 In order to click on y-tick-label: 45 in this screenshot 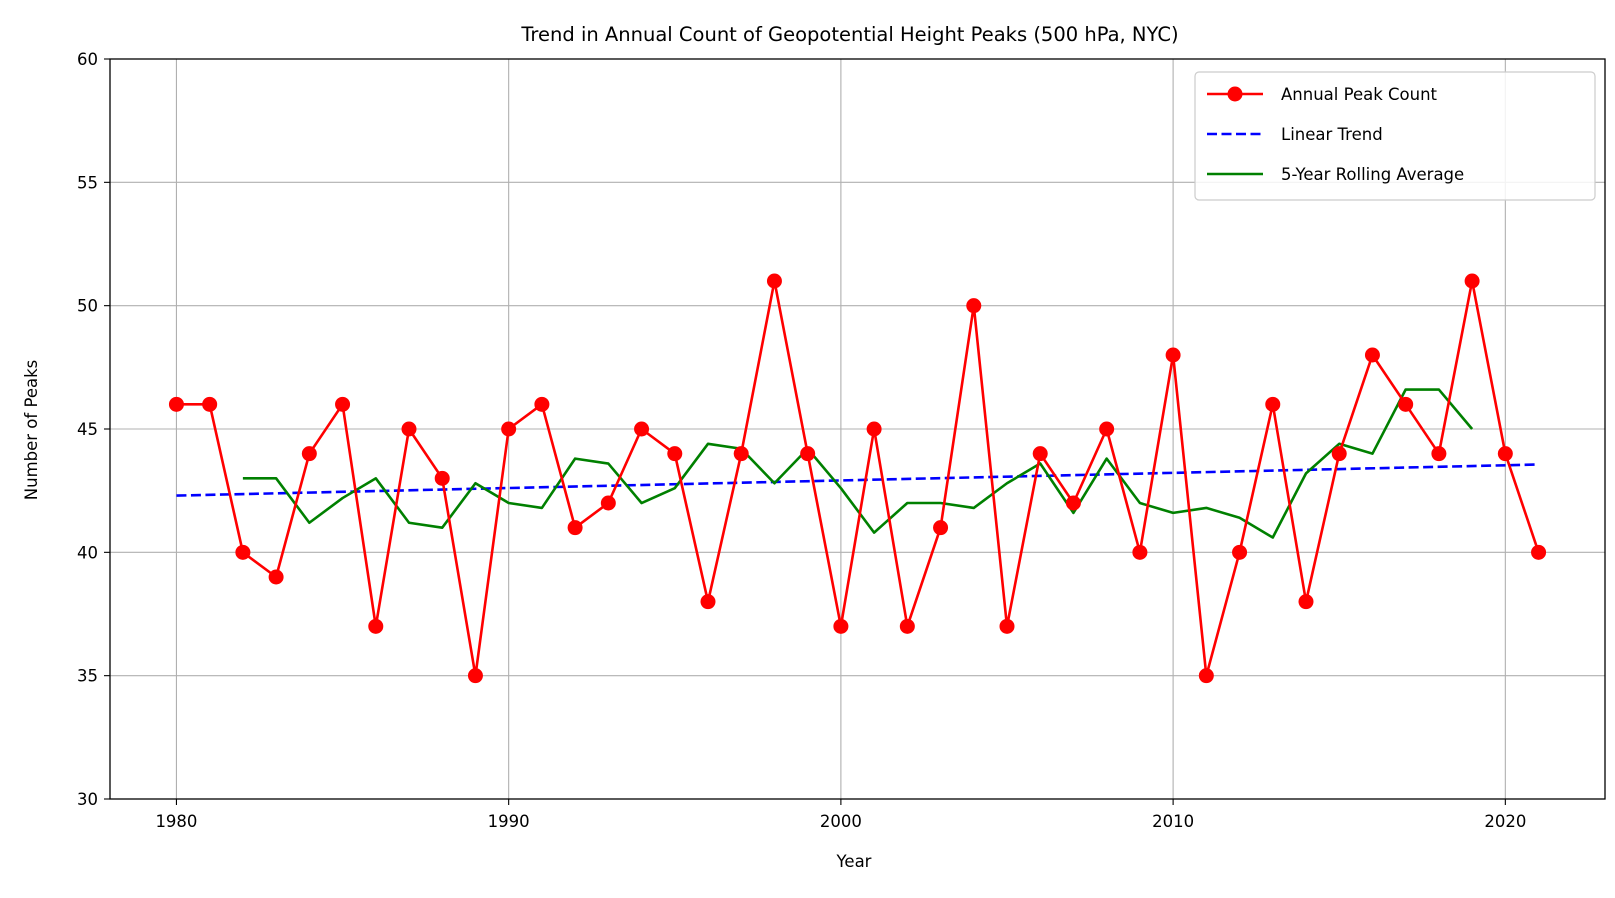, I will do `click(87, 429)`.